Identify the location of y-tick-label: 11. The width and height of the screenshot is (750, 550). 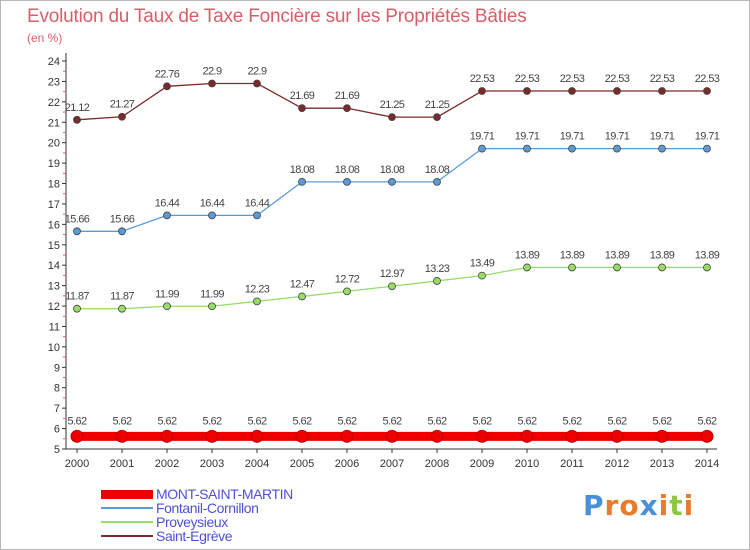
(54, 327).